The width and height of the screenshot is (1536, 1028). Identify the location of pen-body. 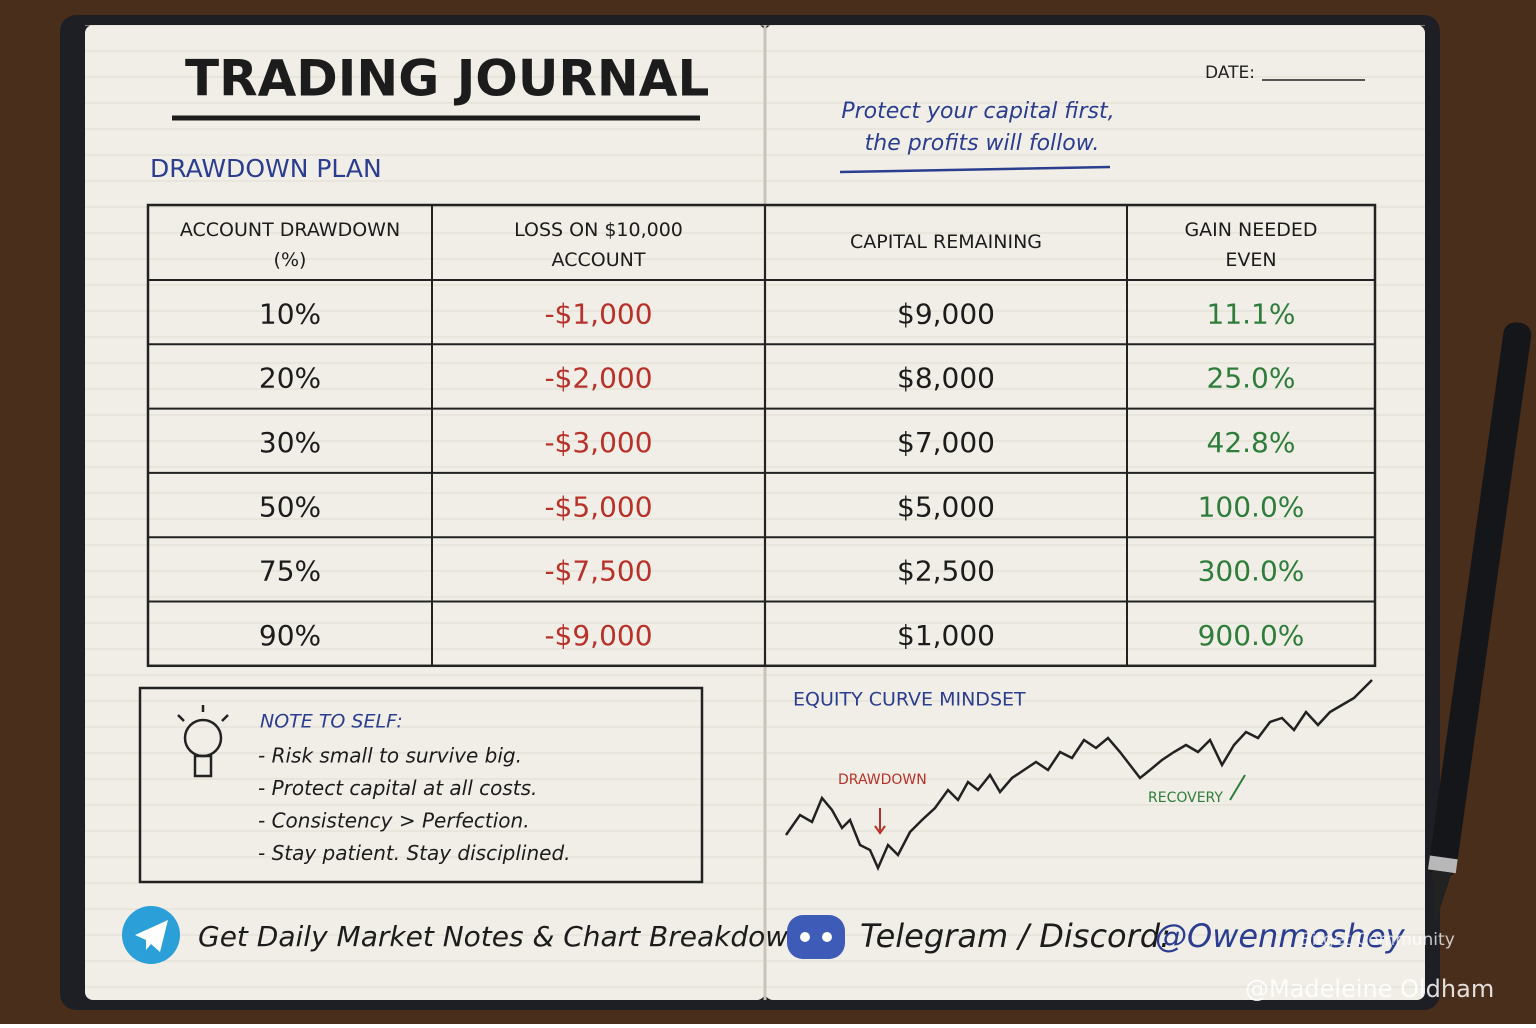
(1480, 600).